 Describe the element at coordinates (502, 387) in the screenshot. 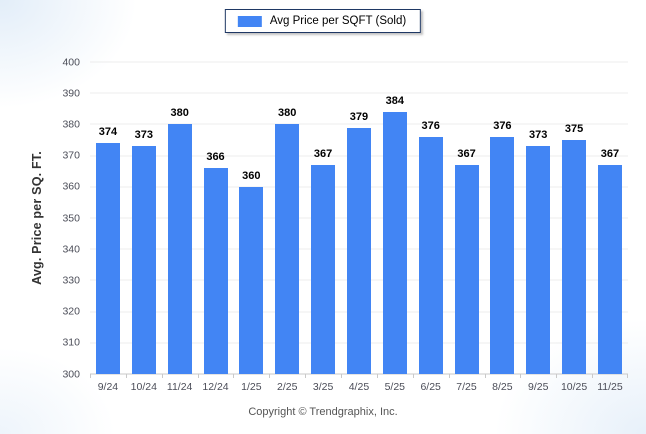

I see `x-tick-label: 8/25` at that location.